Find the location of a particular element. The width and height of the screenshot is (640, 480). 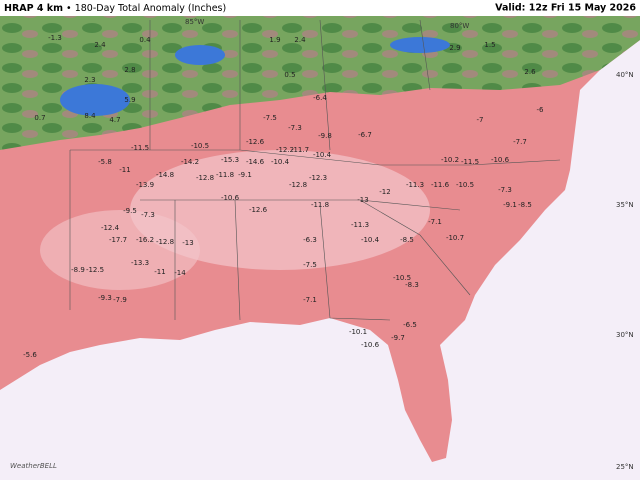

anomaly-value: -8.3 is located at coordinates (412, 285).